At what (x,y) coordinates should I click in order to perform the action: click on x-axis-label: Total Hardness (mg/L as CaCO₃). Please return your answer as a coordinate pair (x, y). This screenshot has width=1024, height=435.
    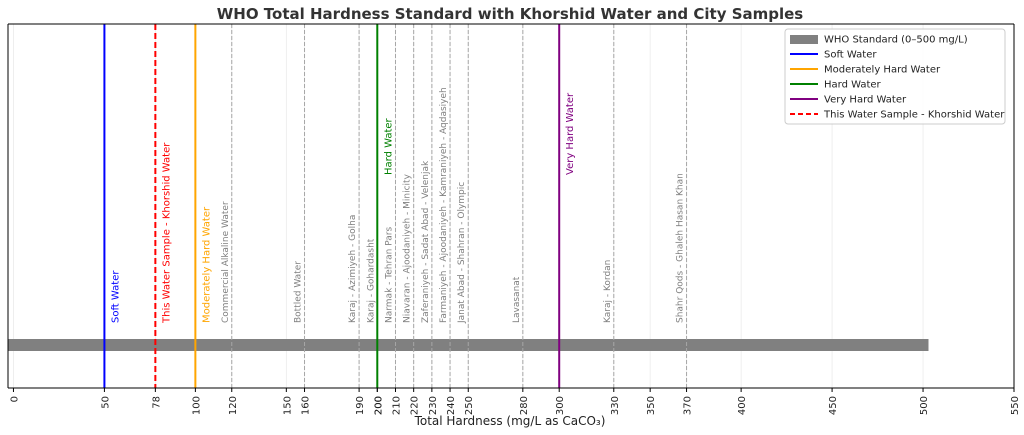
    Looking at the image, I should click on (510, 421).